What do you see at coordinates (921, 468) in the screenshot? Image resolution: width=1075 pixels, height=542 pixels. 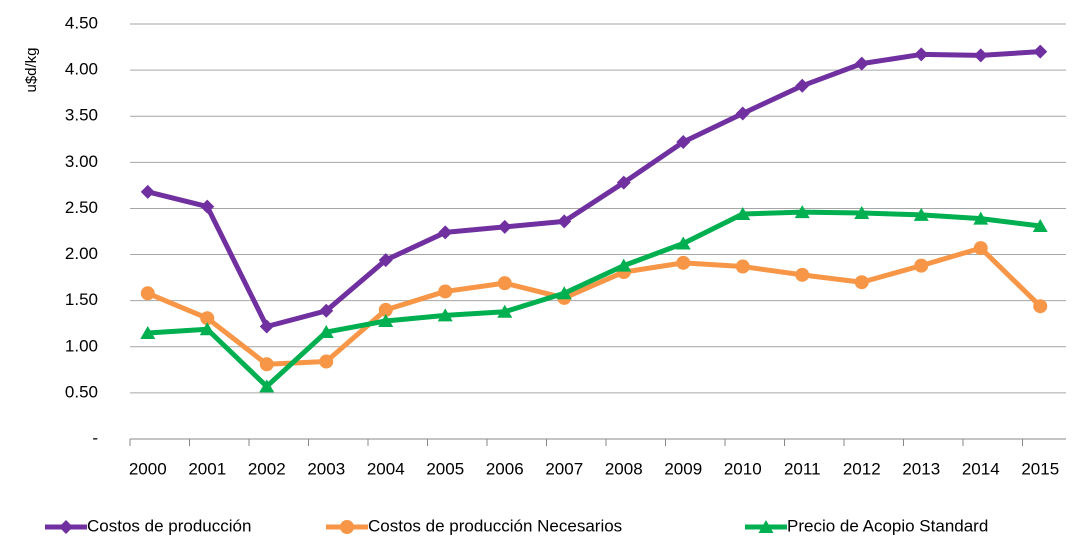 I see `x-tick-label: 2013` at bounding box center [921, 468].